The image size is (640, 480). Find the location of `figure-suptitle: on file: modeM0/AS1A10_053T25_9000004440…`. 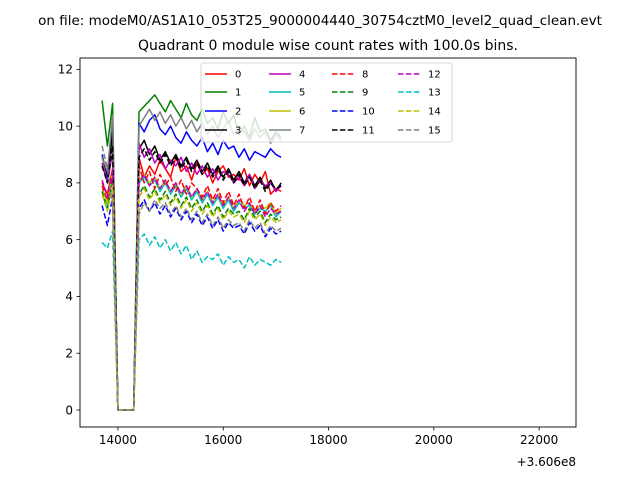

figure-suptitle: on file: modeM0/AS1A10_053T25_9000004440… is located at coordinates (320, 21).